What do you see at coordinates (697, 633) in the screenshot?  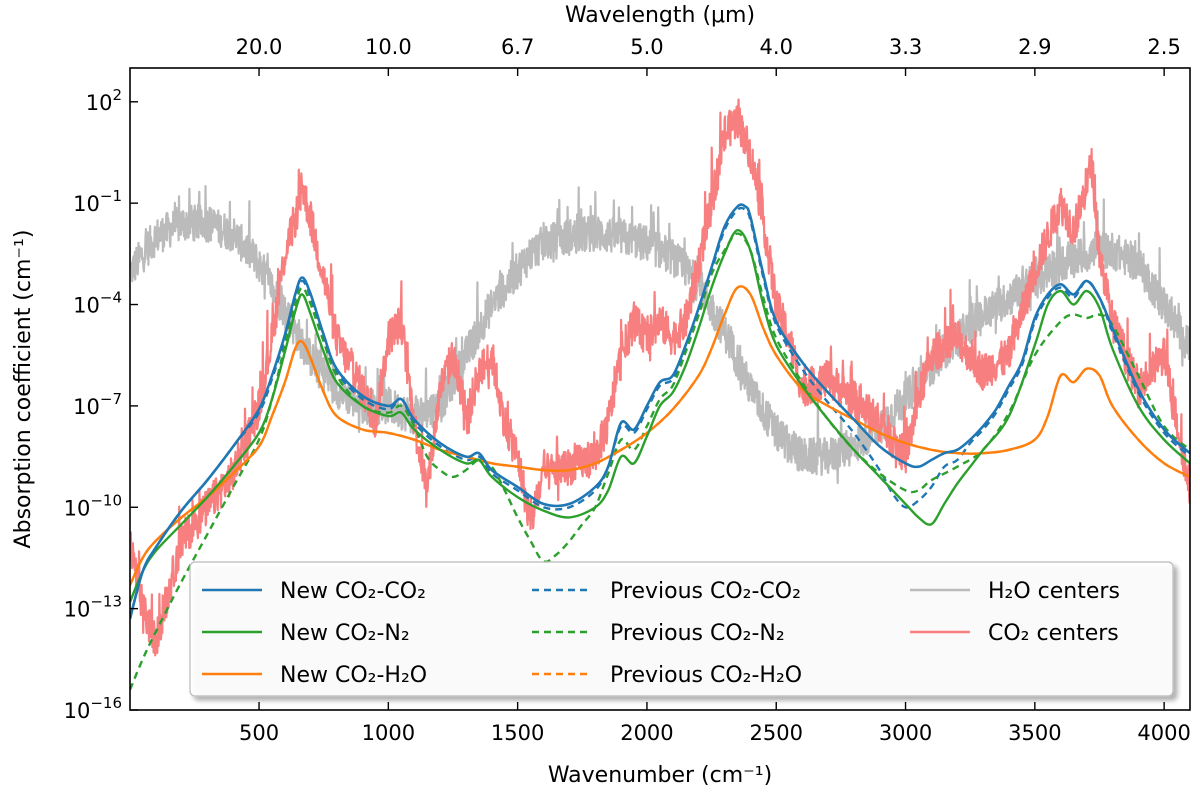 I see `legend-label: Previous CO₂-N₂` at bounding box center [697, 633].